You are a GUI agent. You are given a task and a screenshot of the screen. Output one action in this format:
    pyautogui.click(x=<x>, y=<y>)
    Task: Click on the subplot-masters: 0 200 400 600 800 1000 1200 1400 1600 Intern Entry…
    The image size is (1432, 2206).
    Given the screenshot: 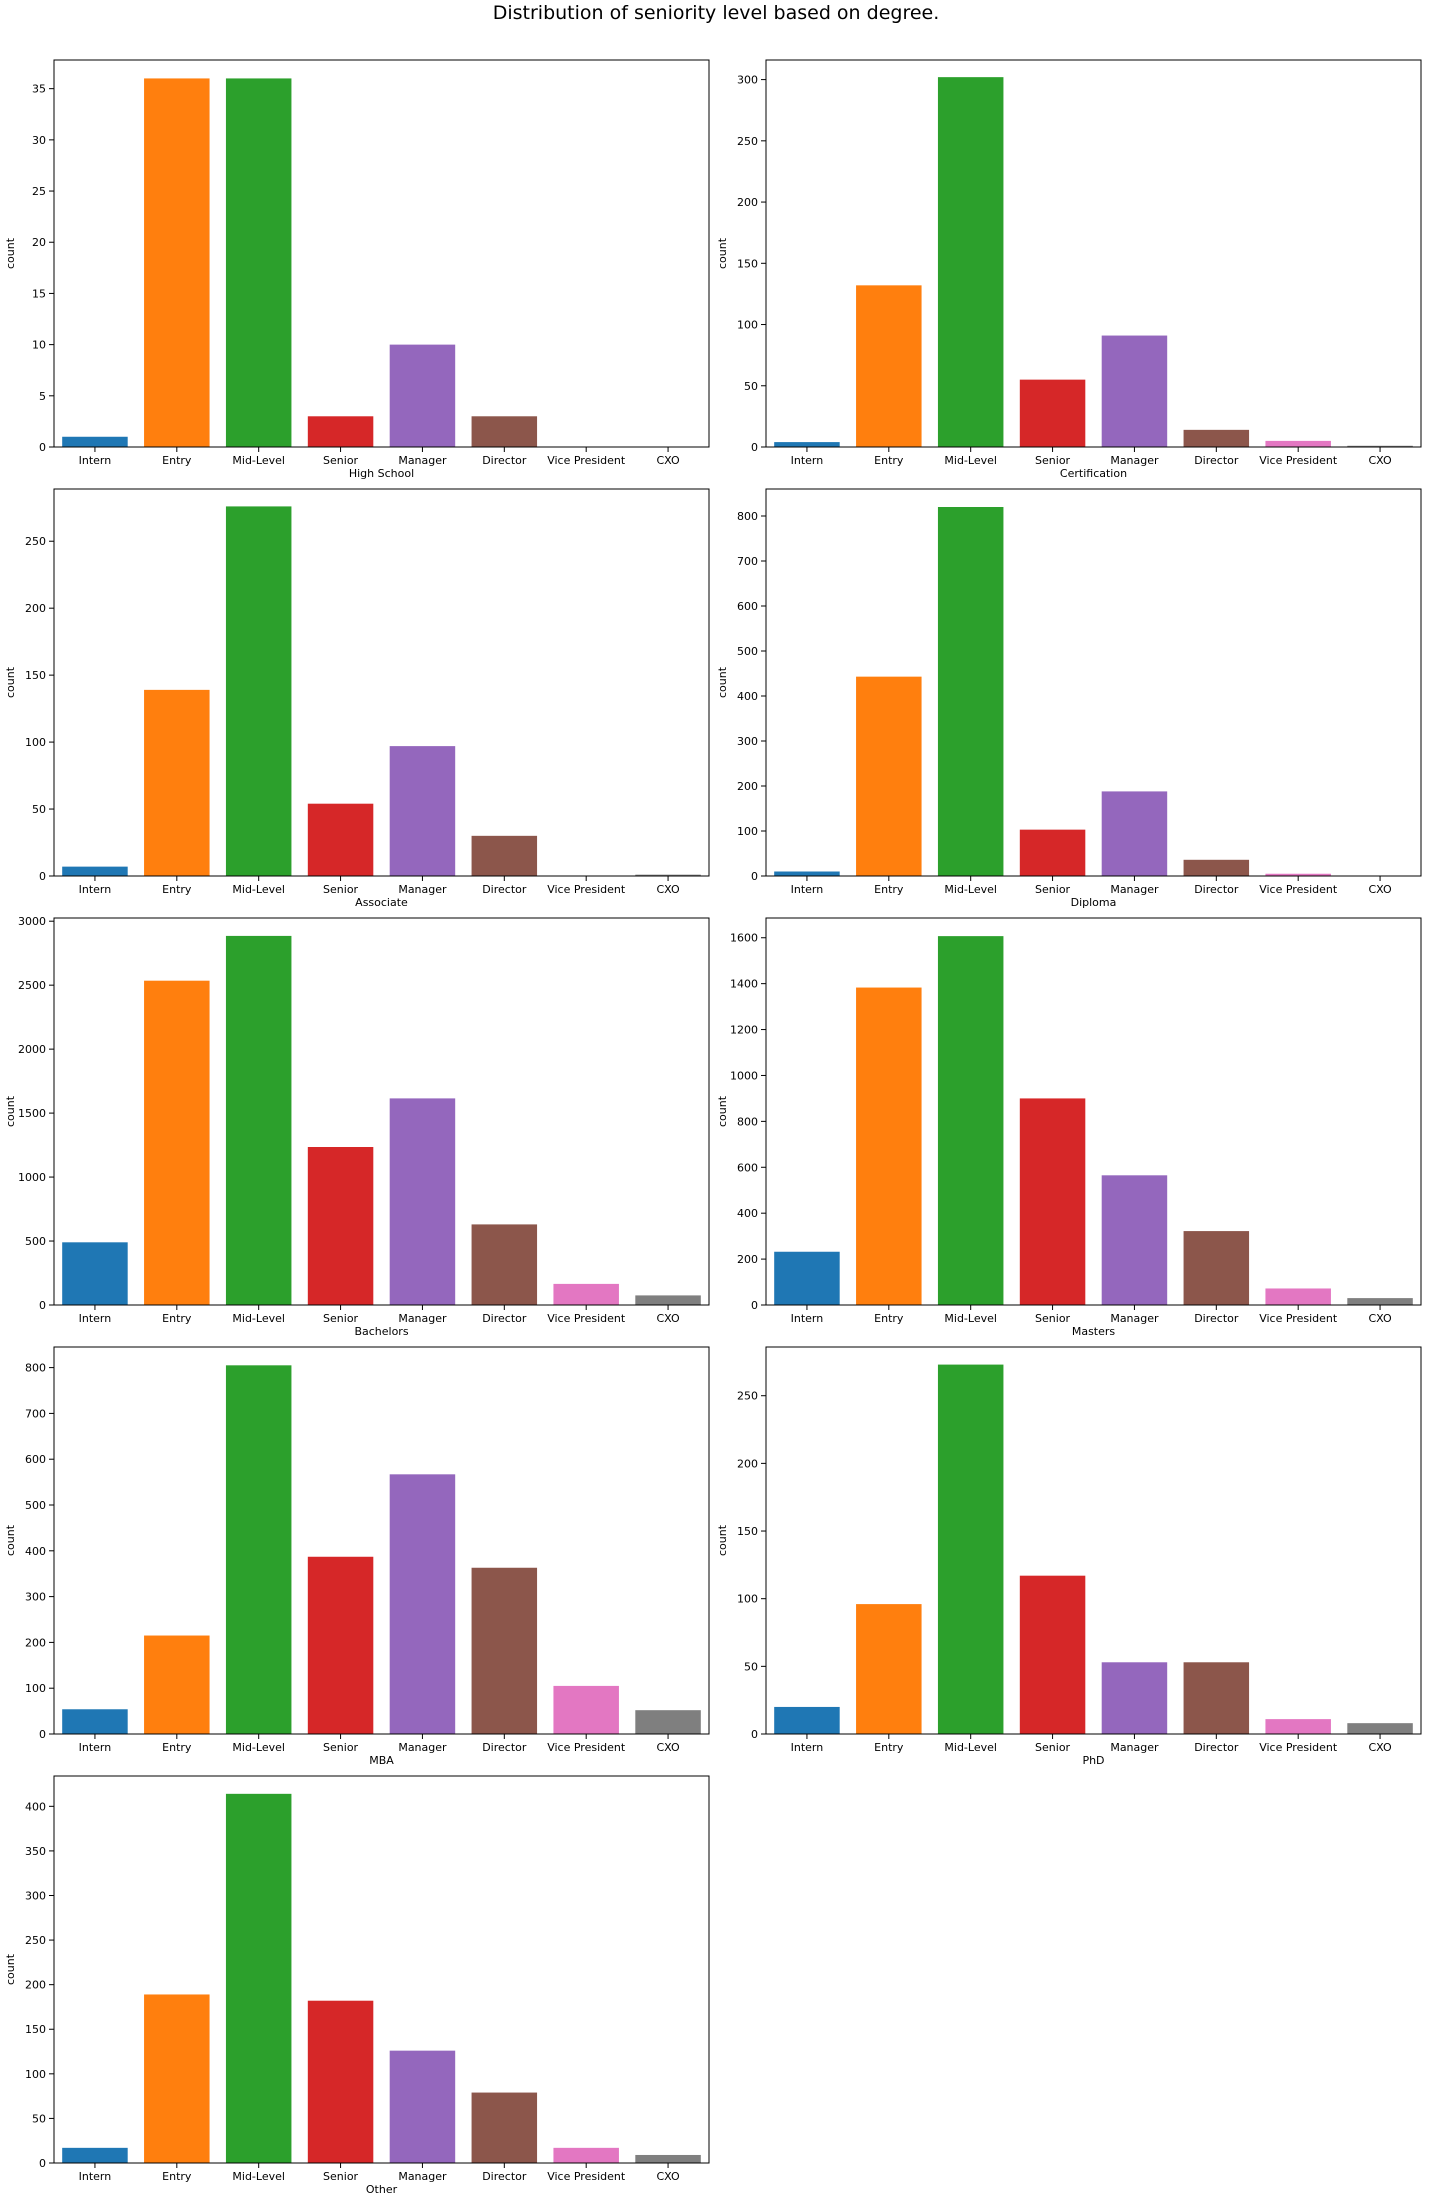 What is the action you would take?
    pyautogui.click(x=1069, y=1127)
    